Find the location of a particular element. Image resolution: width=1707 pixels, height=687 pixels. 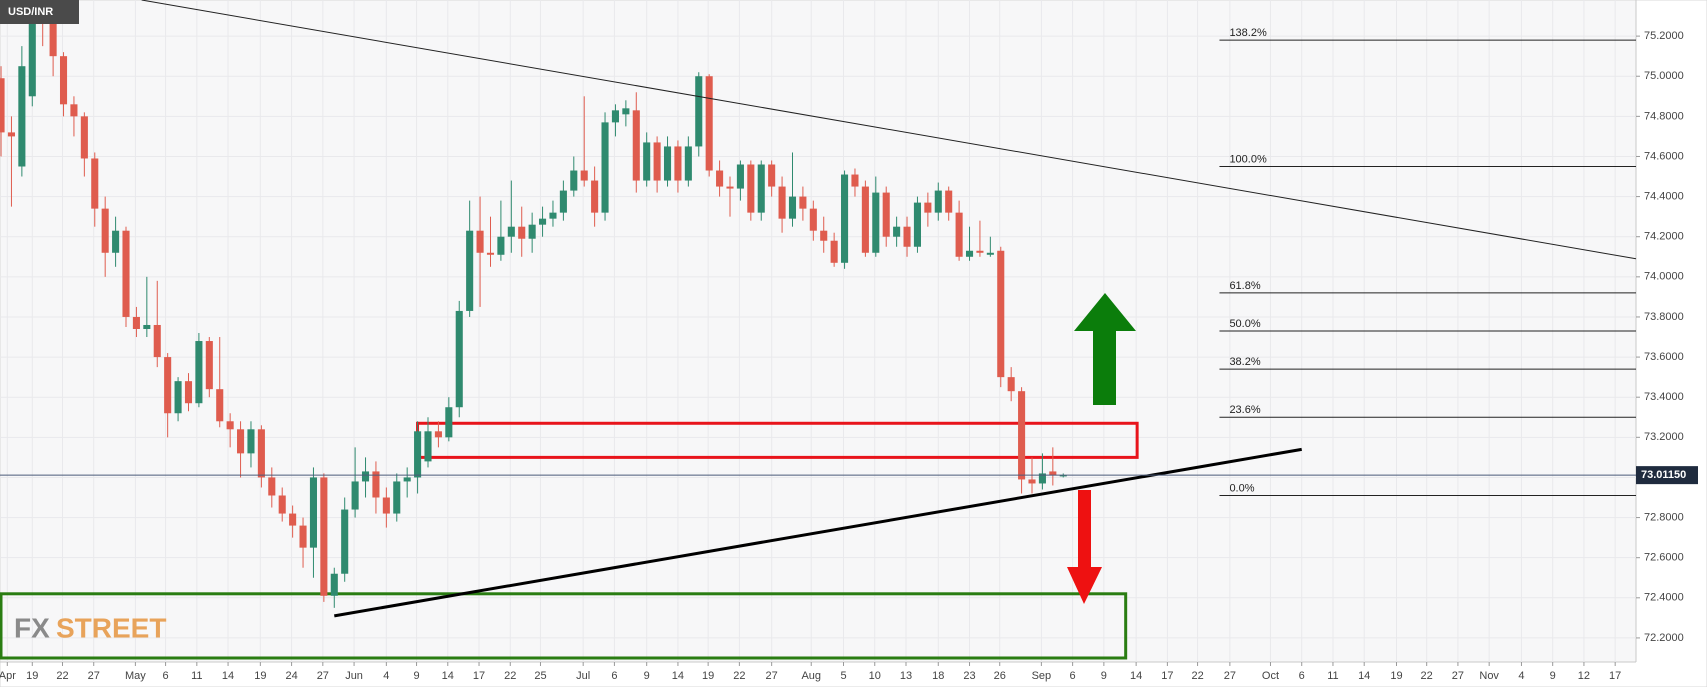

x-tick-label: 13 is located at coordinates (906, 676).